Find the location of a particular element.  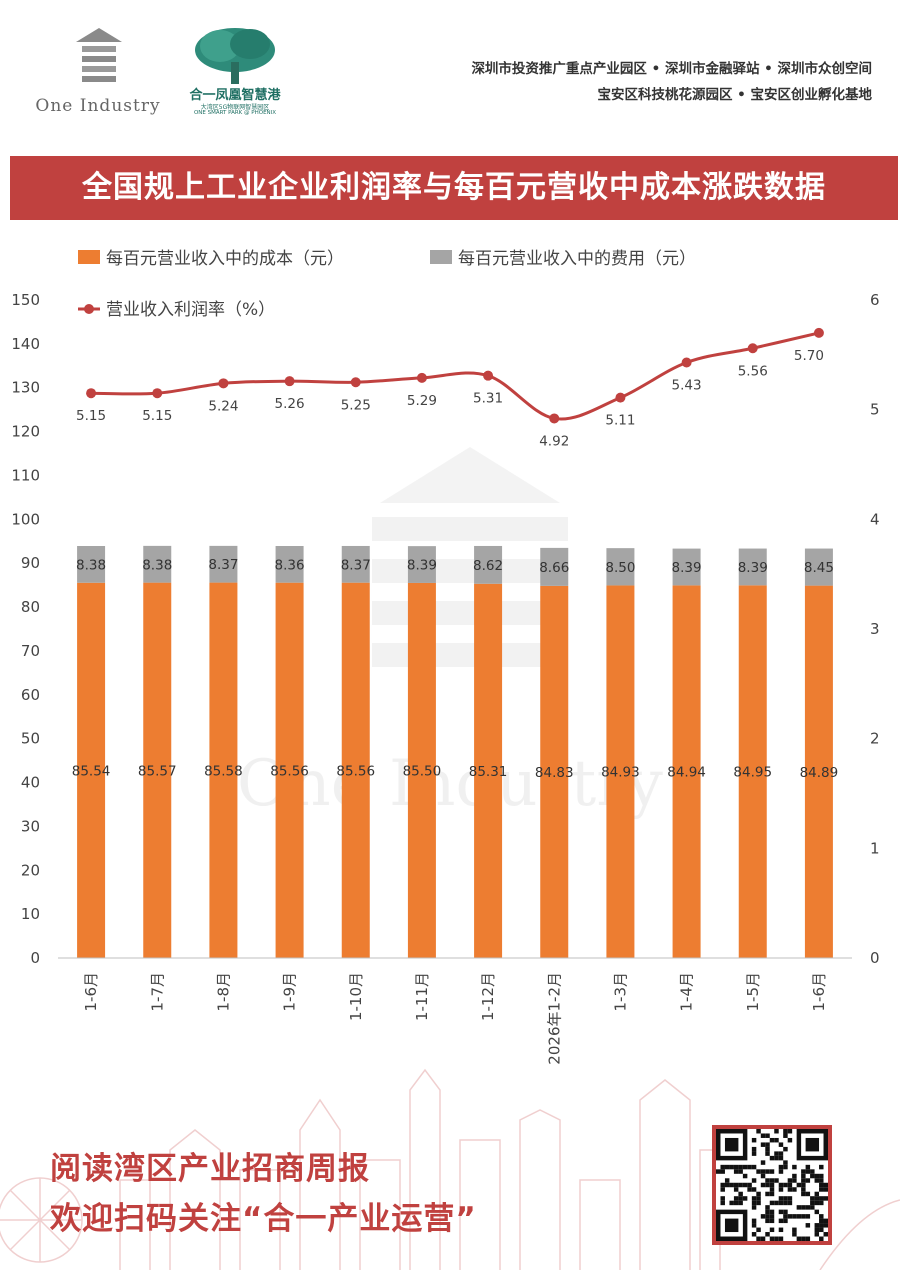

x-tick-label: 1-7月 is located at coordinates (157, 992).